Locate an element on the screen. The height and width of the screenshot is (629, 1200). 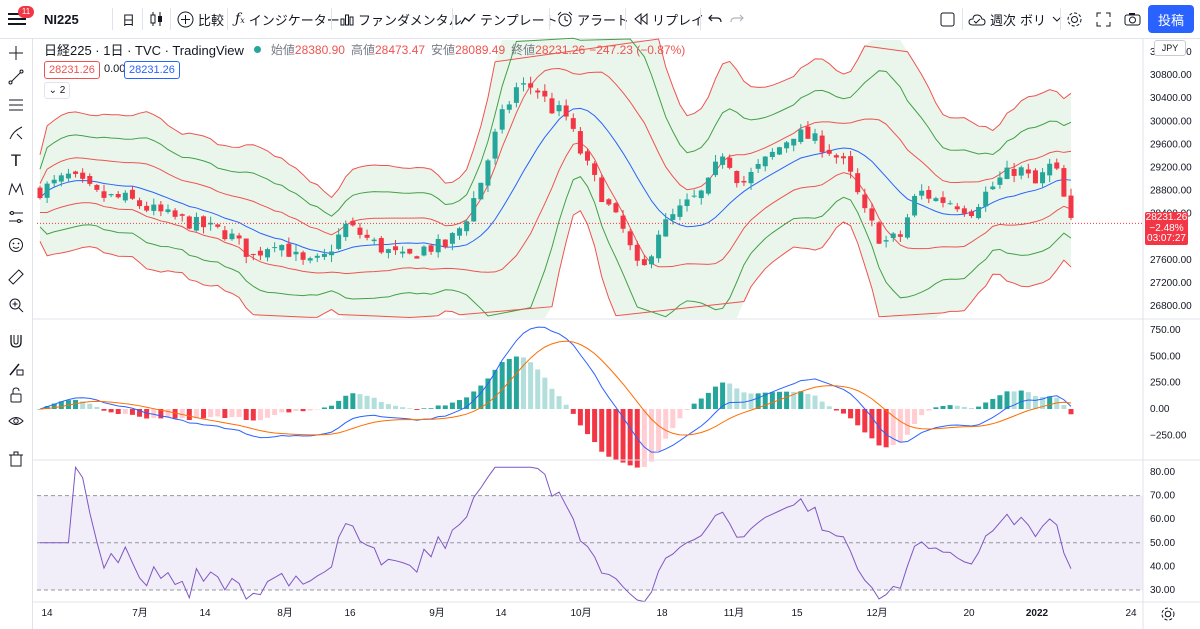
zoom-tool is located at coordinates (16, 305).